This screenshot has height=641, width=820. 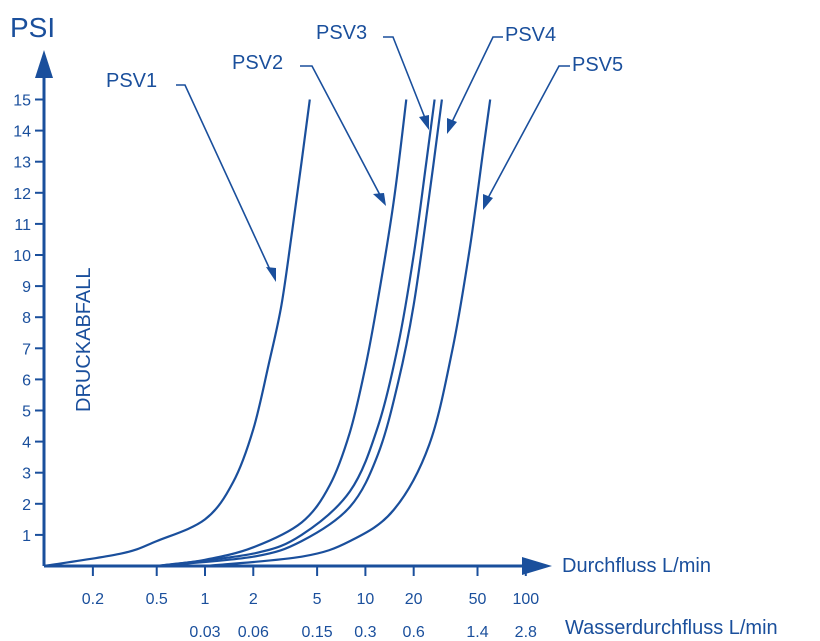 I want to click on x-tick-secondary-label: 0.03, so click(x=204, y=632).